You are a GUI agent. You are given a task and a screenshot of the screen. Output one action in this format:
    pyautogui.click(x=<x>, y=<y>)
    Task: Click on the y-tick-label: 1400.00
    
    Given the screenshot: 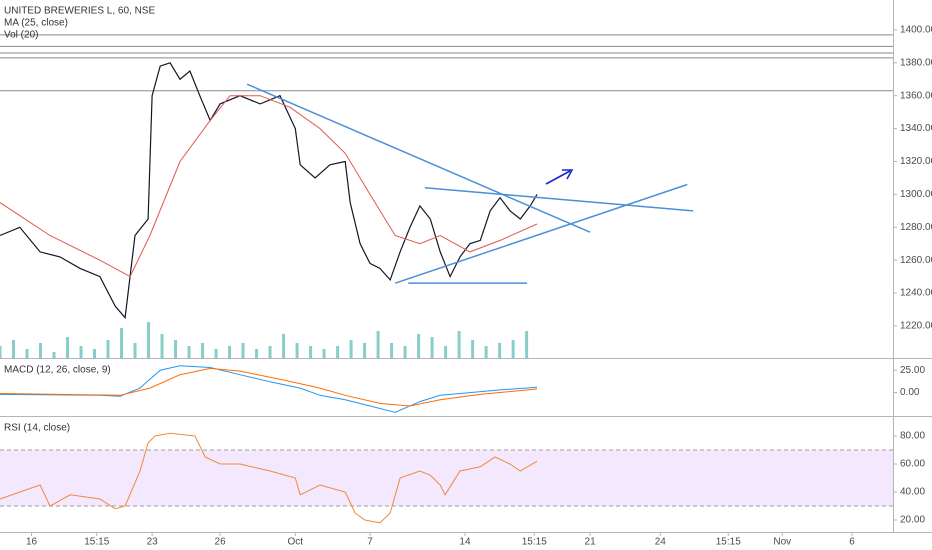 What is the action you would take?
    pyautogui.click(x=916, y=30)
    